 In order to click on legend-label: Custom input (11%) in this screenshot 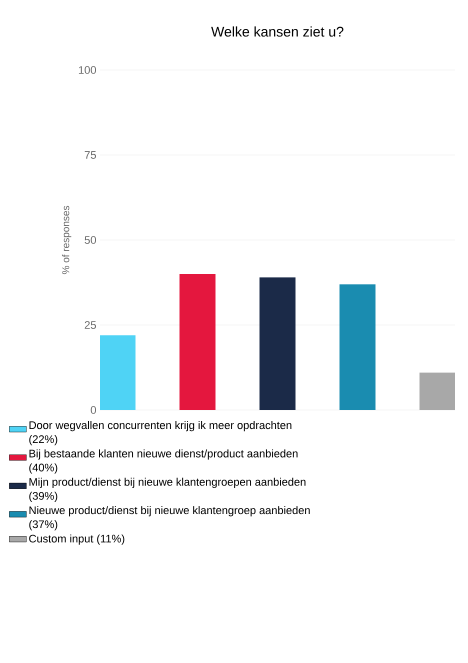, I will do `click(76, 539)`.